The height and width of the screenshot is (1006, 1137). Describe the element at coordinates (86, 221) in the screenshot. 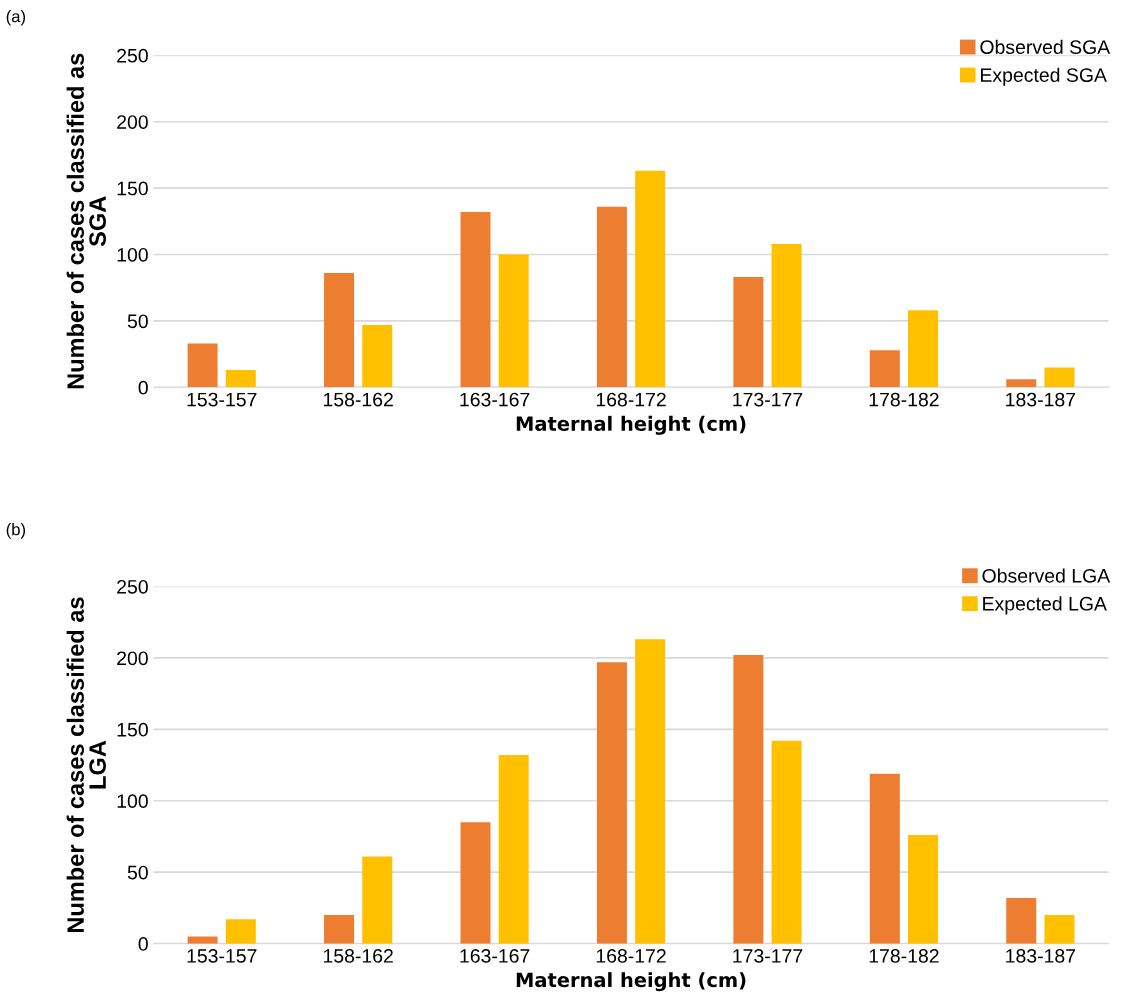

I see `y-axis-title: Number of cases classified as SGA` at that location.